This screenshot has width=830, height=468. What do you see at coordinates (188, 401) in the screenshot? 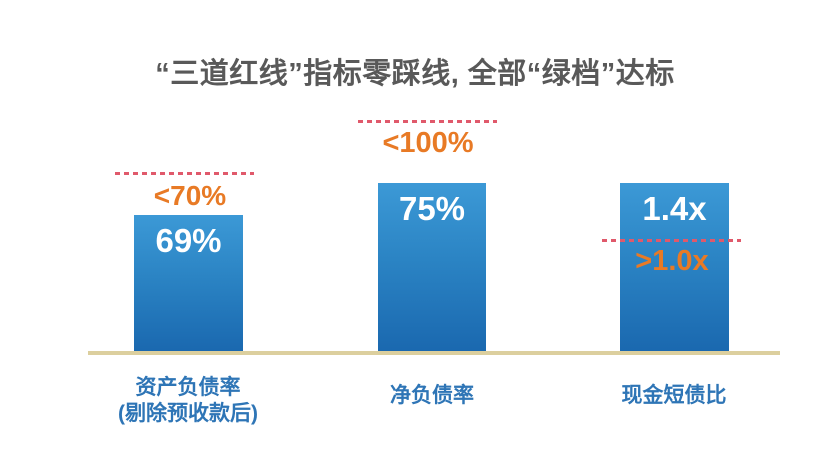
I see `category-label-1: 资产负债率 (剔除预收款后)` at bounding box center [188, 401].